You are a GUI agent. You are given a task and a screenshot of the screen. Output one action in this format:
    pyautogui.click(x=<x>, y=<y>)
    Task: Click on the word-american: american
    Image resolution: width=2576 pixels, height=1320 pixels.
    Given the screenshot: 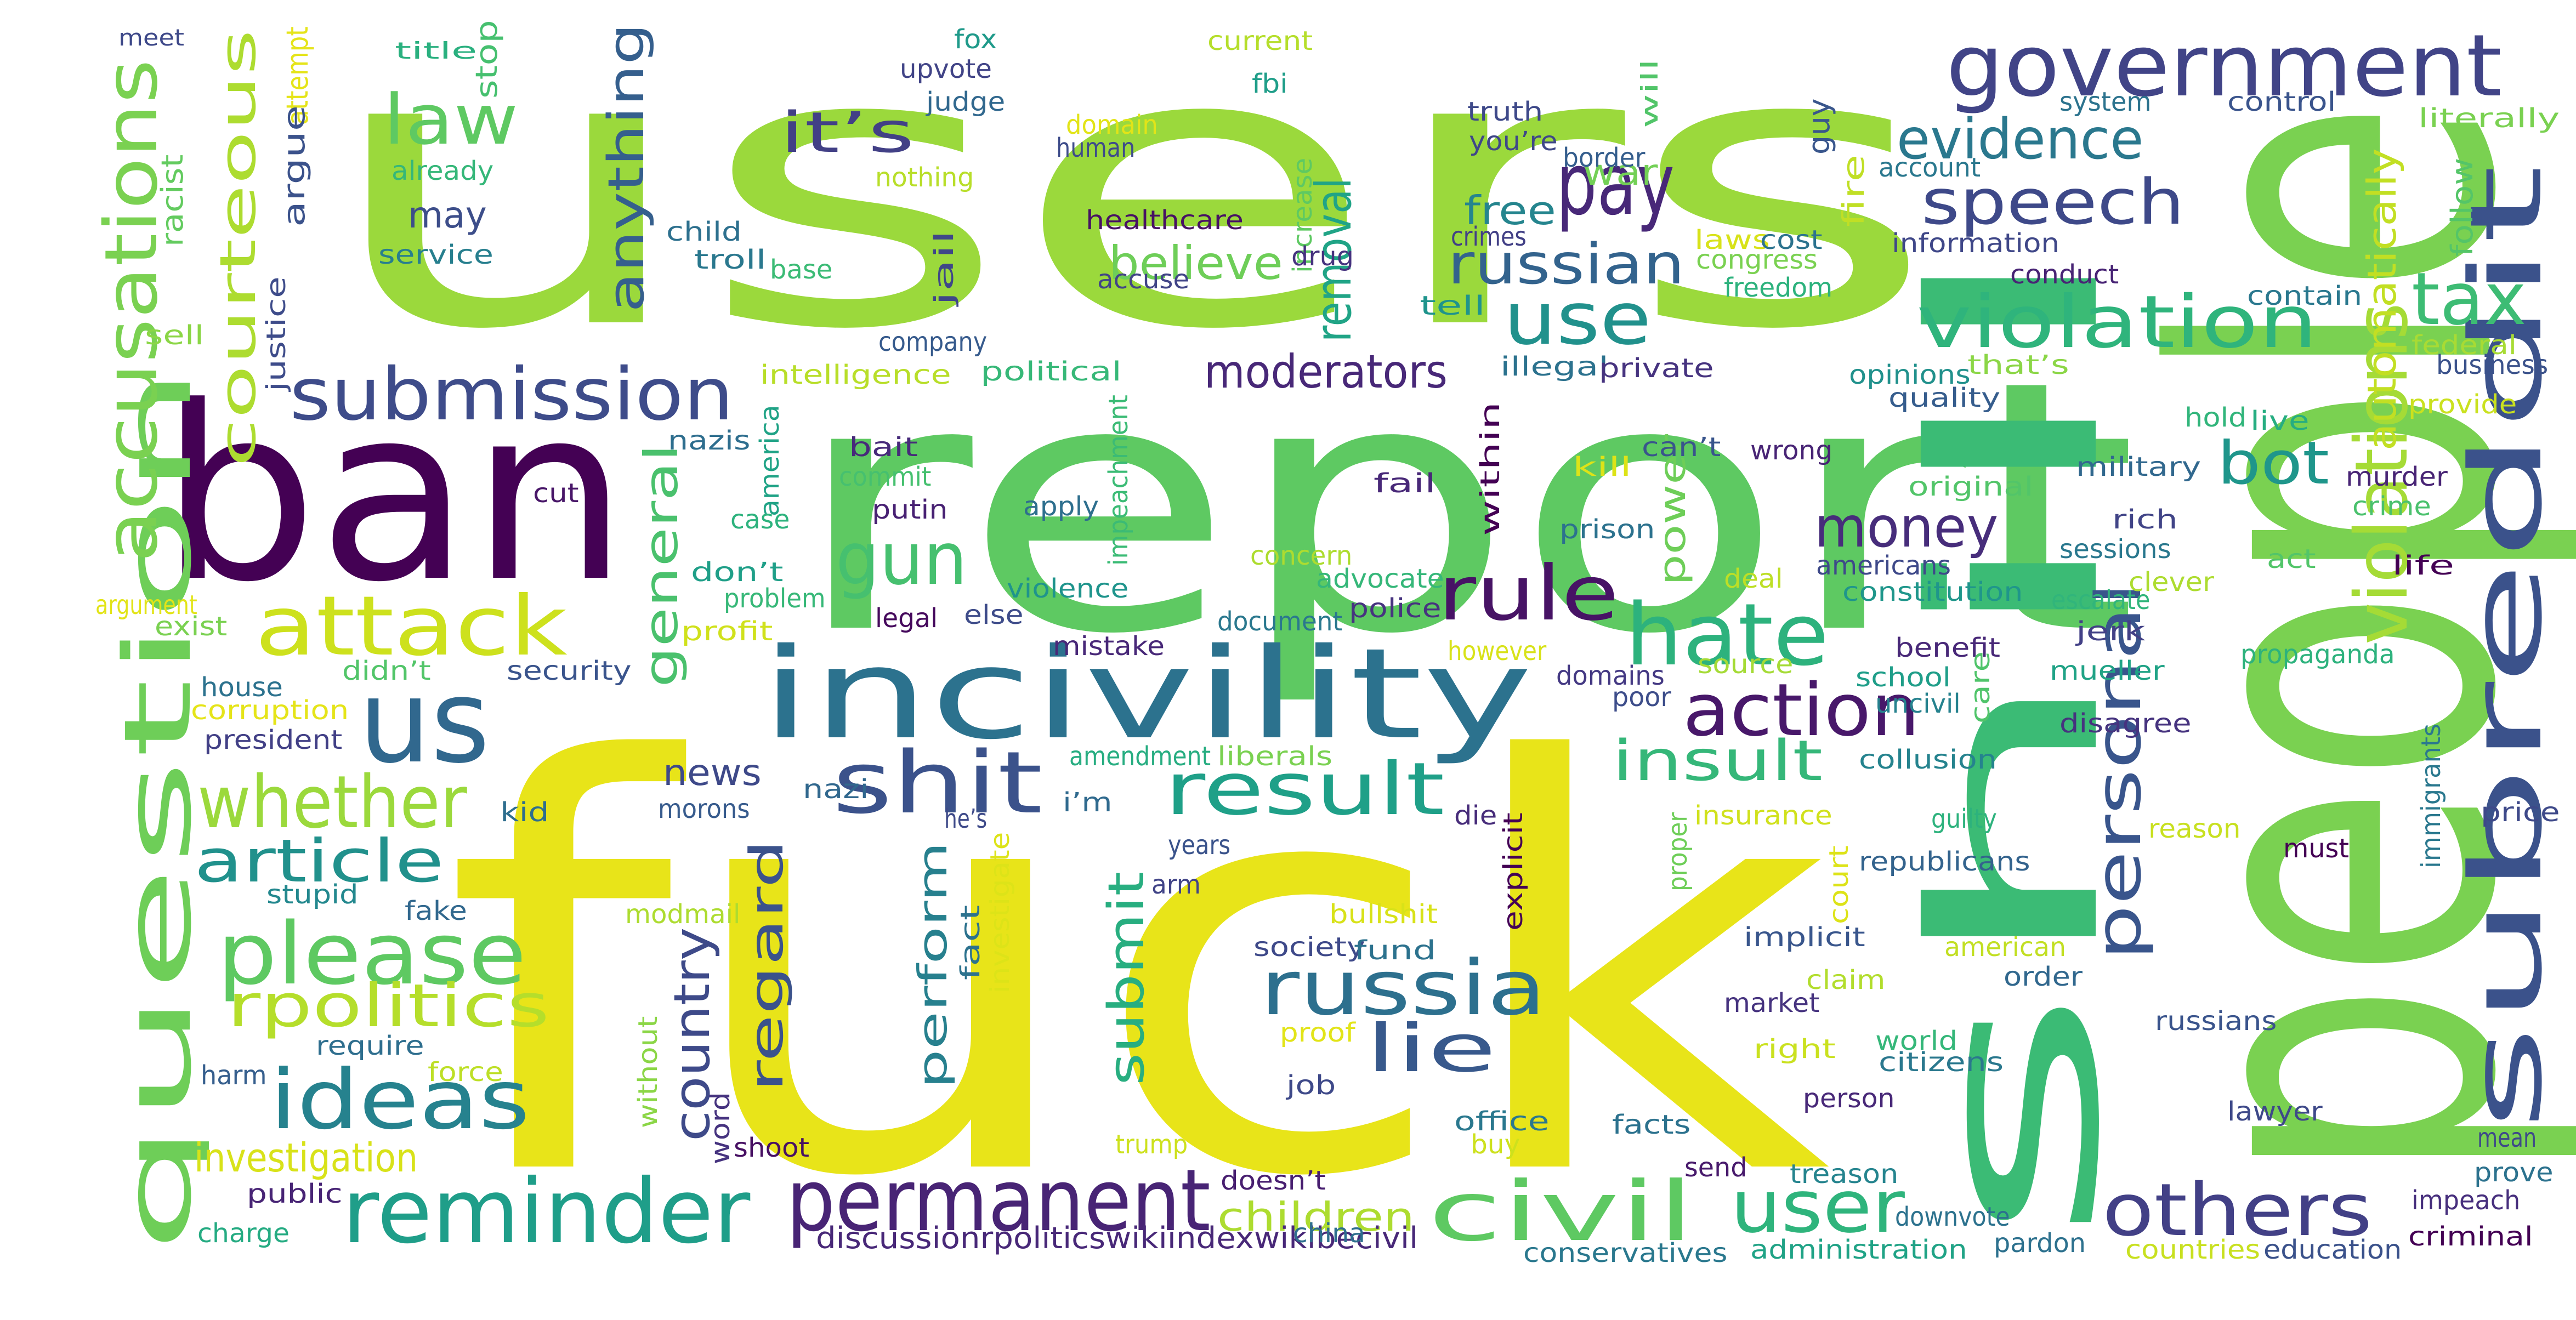 What is the action you would take?
    pyautogui.click(x=2005, y=948)
    